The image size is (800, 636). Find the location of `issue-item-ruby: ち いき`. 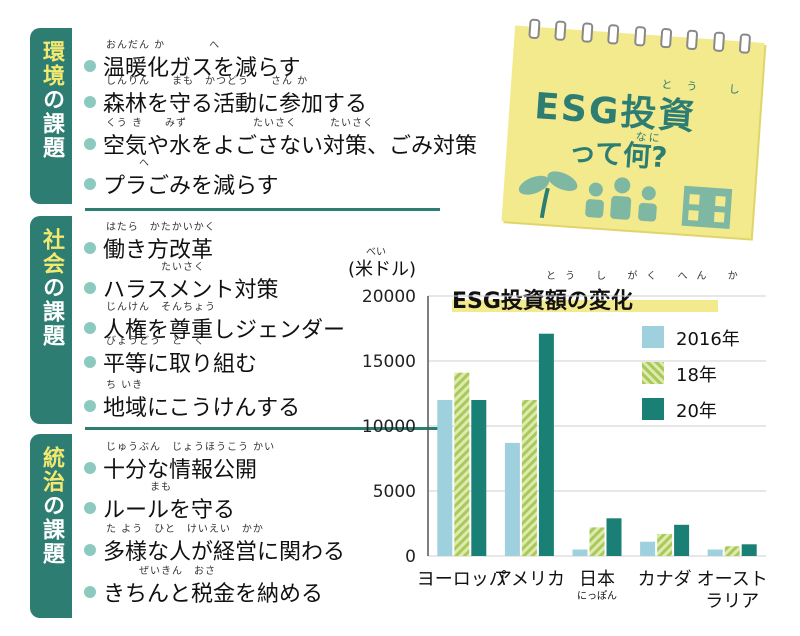

issue-item-ruby: ち いき is located at coordinates (125, 385).